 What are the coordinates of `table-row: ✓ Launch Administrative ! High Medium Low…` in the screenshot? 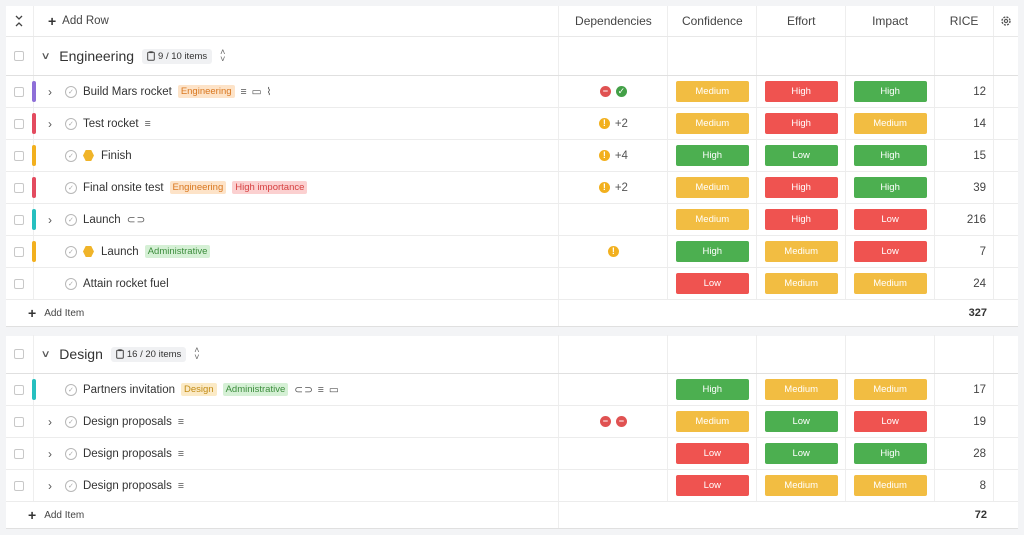 It's located at (512, 252).